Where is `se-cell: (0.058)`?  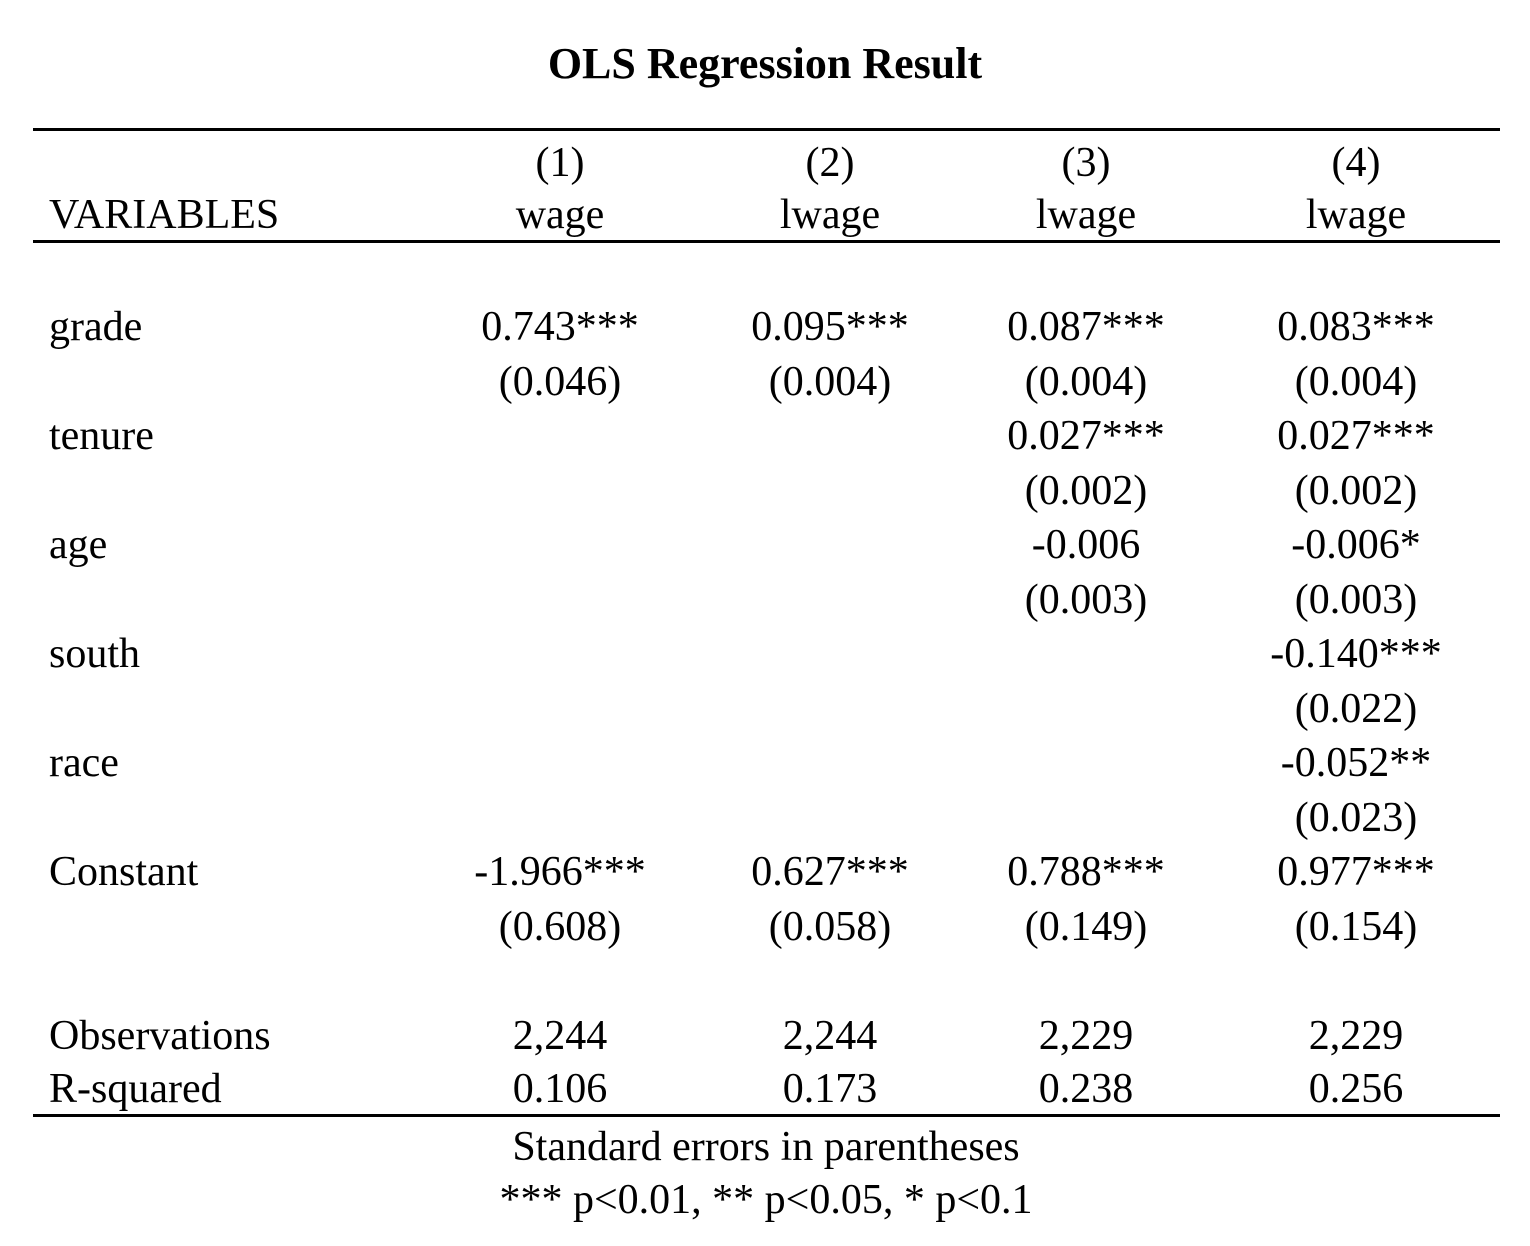 se-cell: (0.058) is located at coordinates (830, 927).